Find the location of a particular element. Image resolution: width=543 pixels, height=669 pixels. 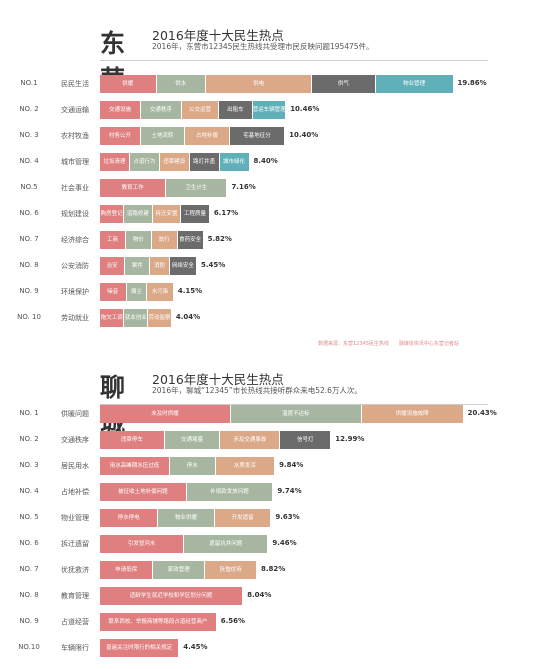

bar-segment: 物价 is located at coordinates (138, 240).